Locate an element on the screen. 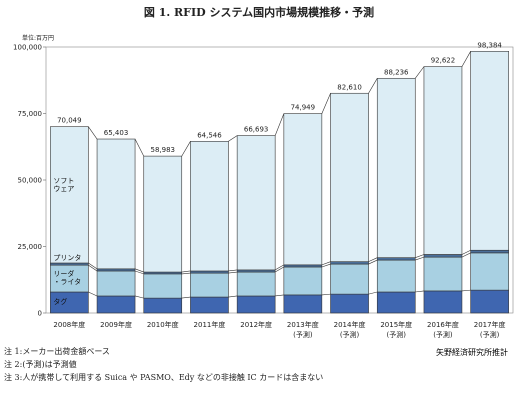 The image size is (518, 400). x-tick-label: 2011年度 is located at coordinates (210, 324).